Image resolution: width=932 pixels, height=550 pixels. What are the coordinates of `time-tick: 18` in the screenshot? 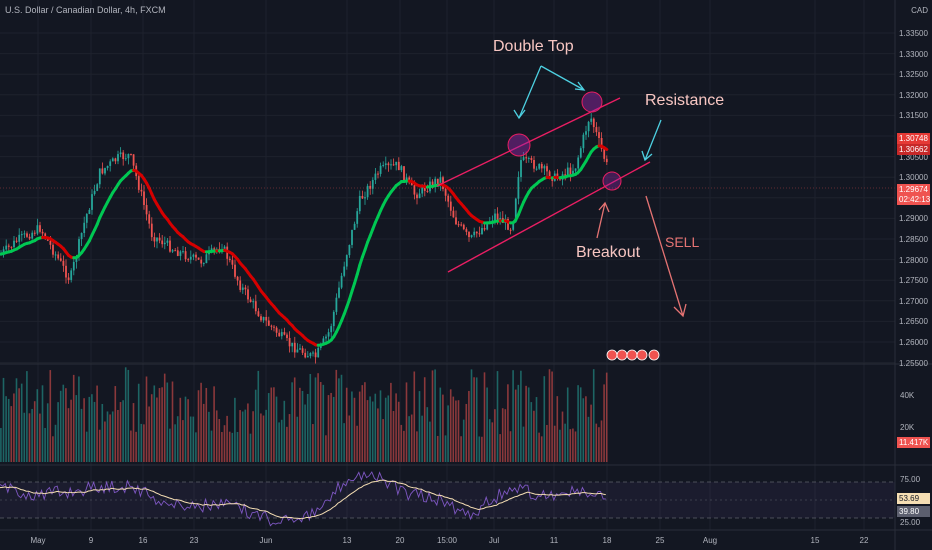 It's located at (607, 540).